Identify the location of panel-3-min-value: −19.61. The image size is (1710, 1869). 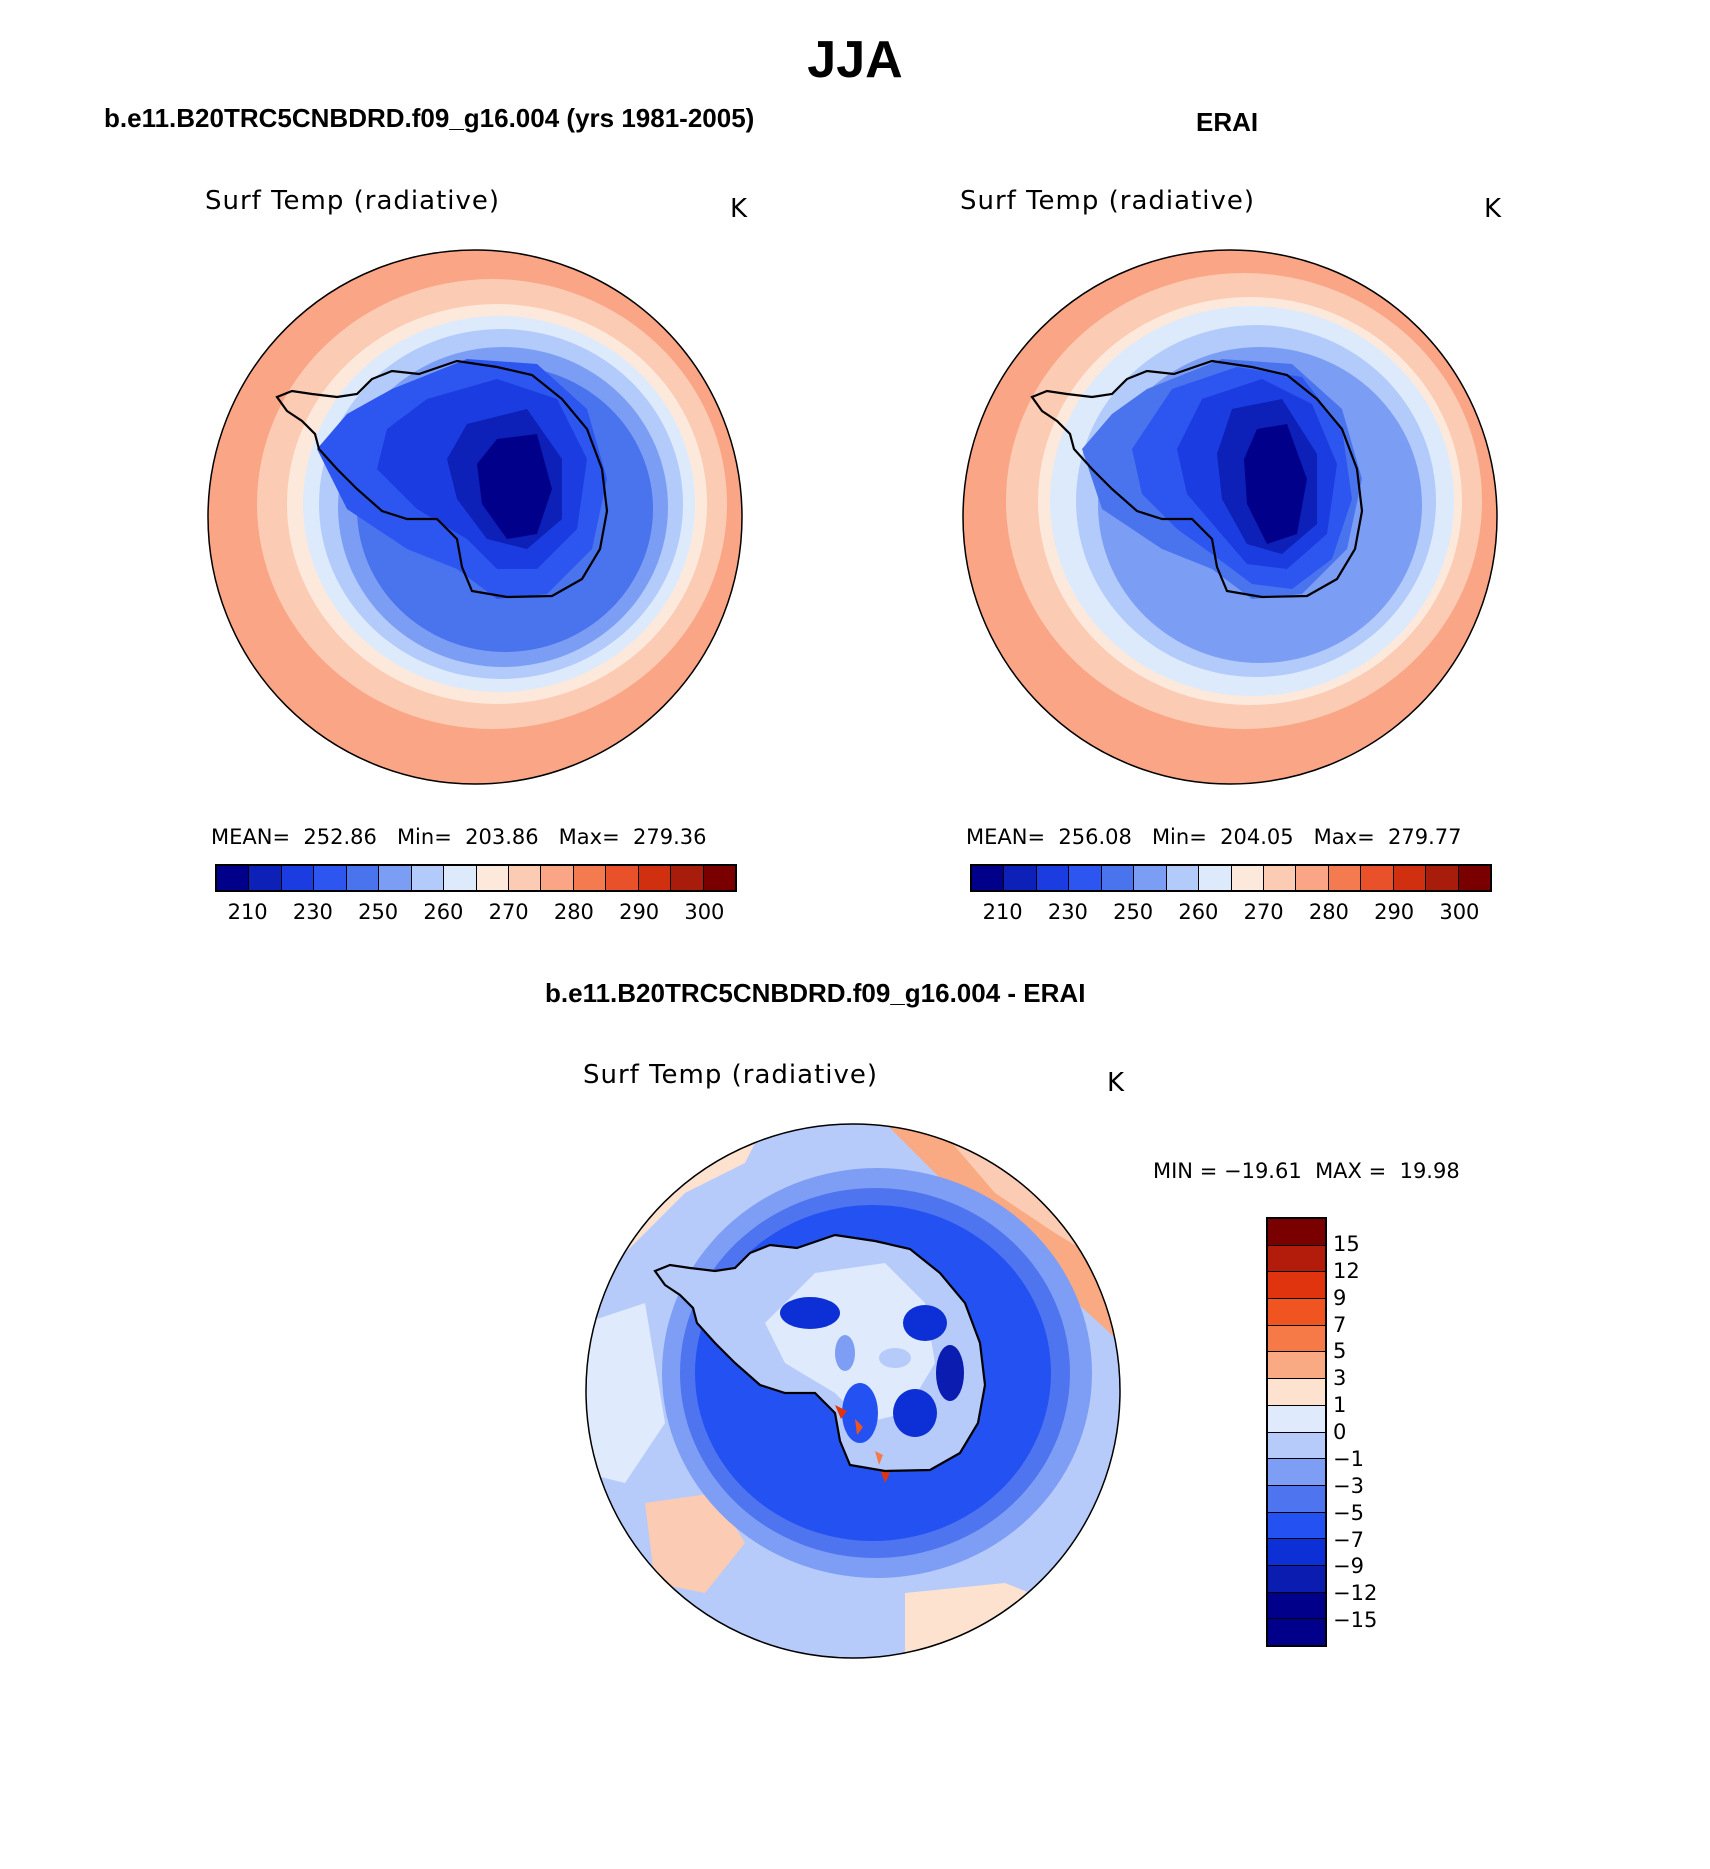
(1262, 1171).